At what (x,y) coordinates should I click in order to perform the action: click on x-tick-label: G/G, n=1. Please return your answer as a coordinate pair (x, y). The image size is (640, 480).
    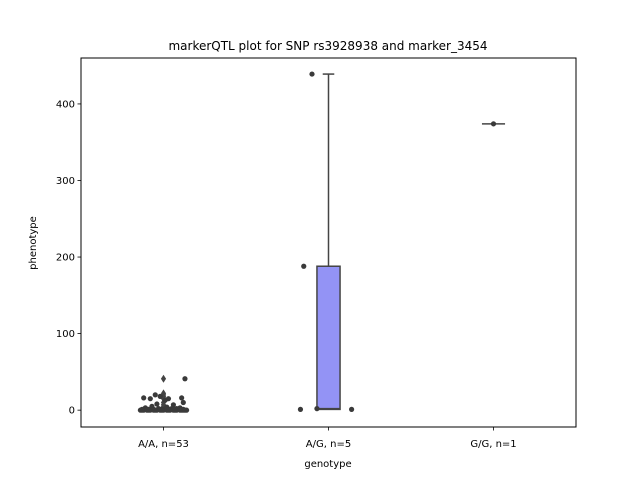
    Looking at the image, I should click on (493, 444).